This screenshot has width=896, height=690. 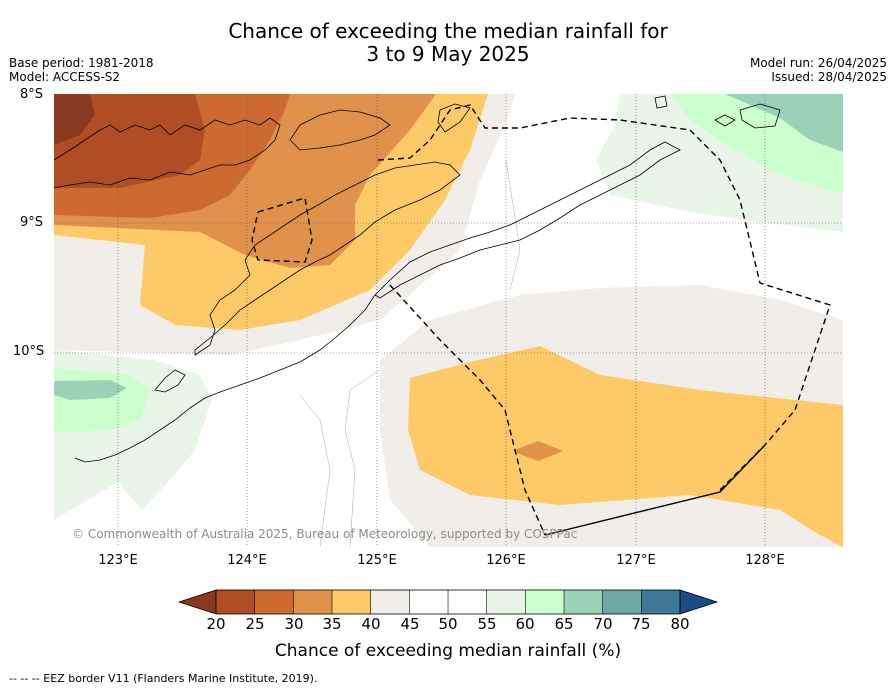 I want to click on colorbar-tick: 25, so click(x=255, y=624).